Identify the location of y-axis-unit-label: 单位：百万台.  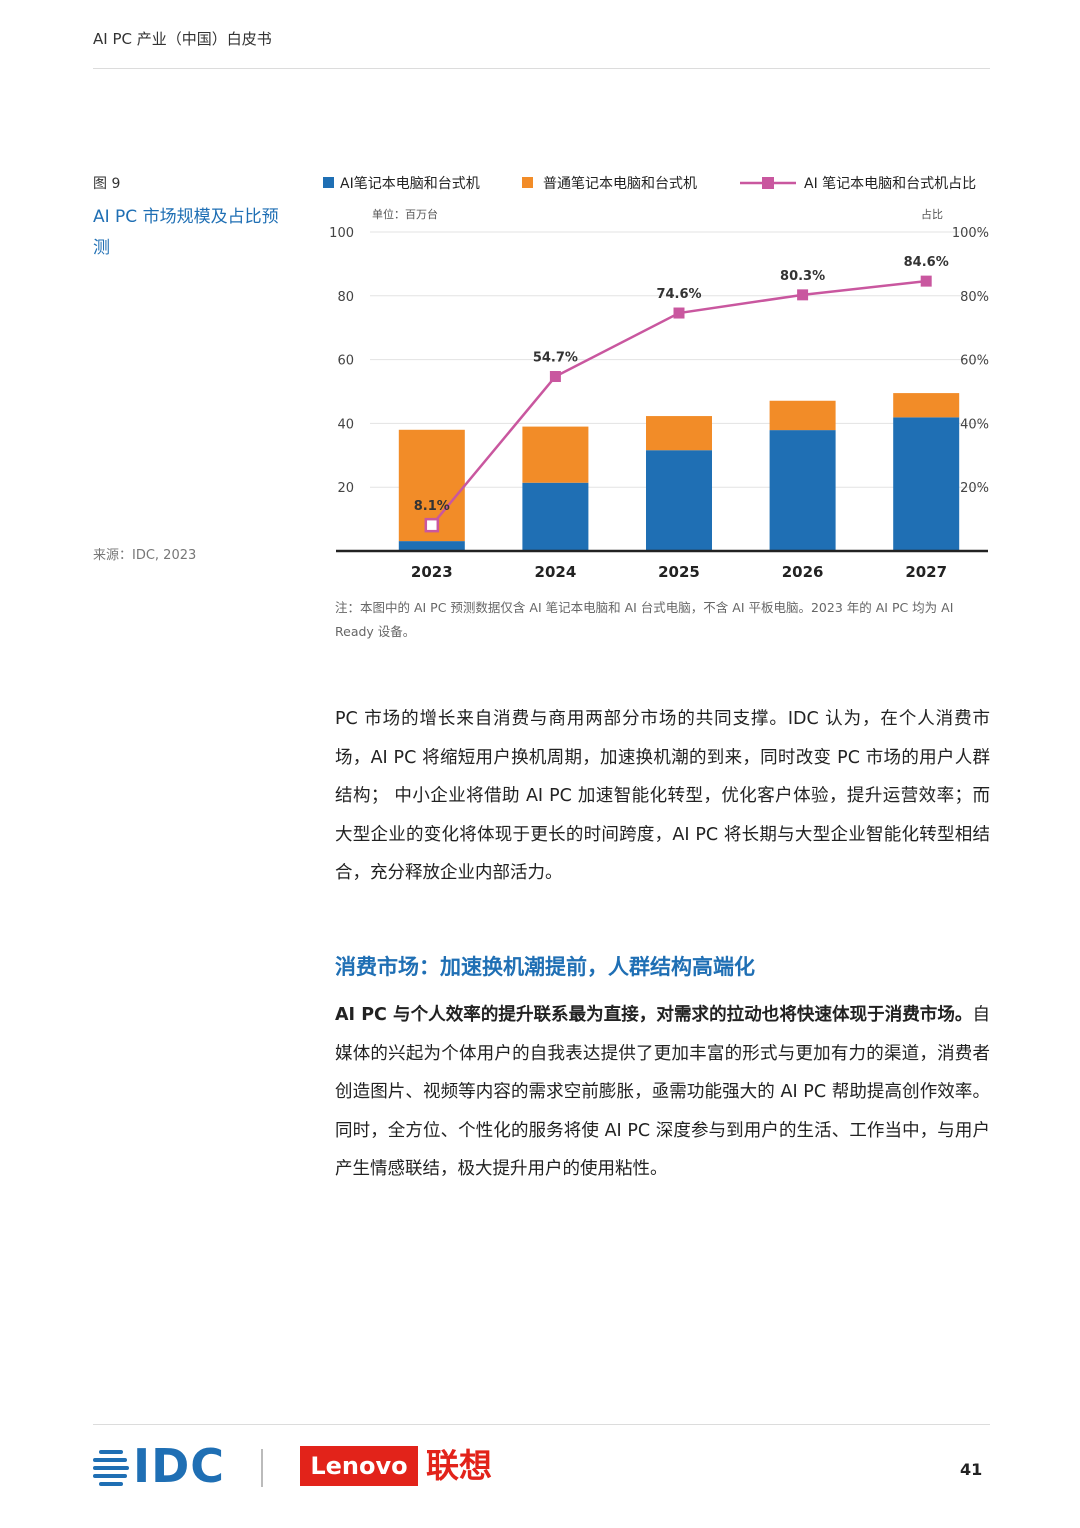
(405, 214).